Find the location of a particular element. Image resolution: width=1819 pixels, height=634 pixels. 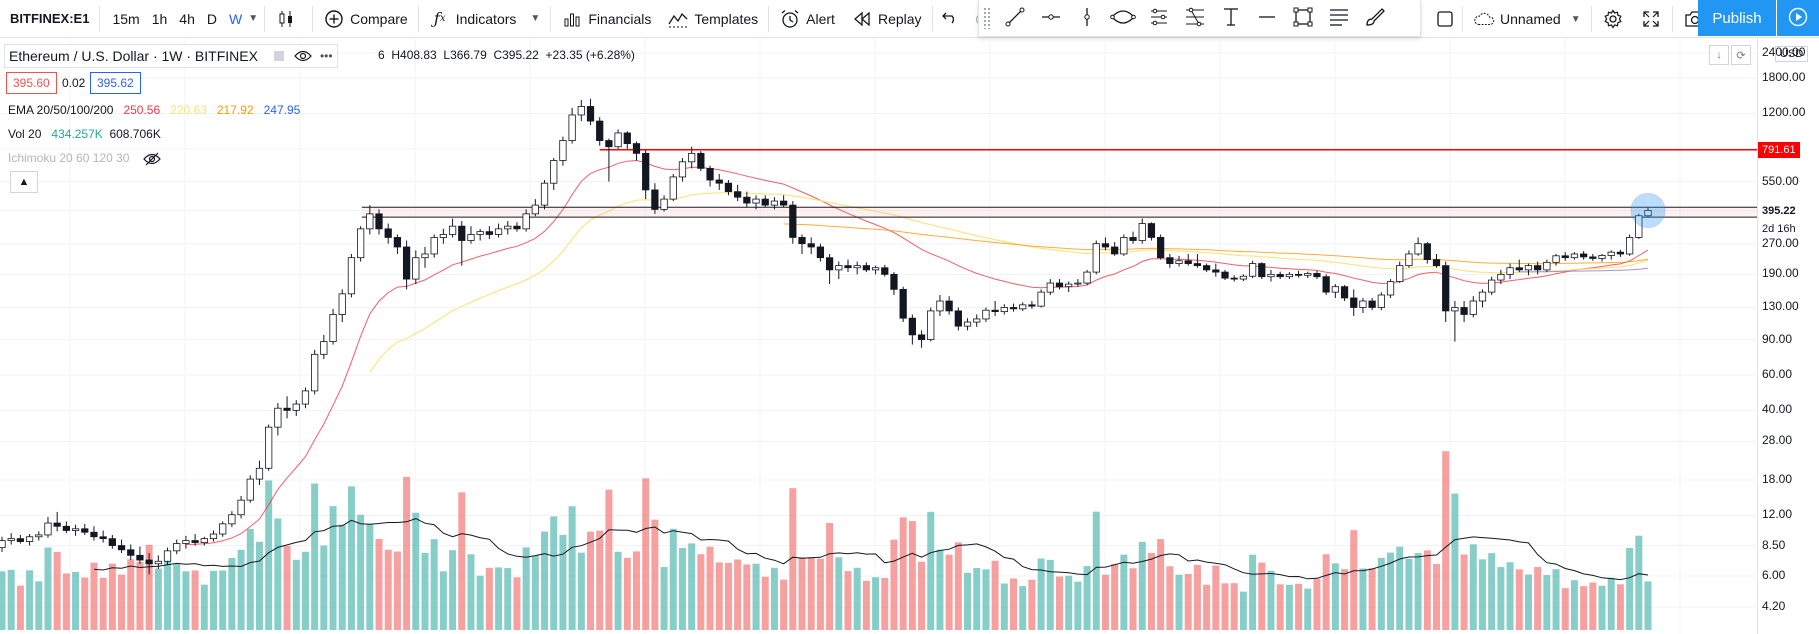

volume-legend: Vol 20 434.257K 608.706K is located at coordinates (84, 134).